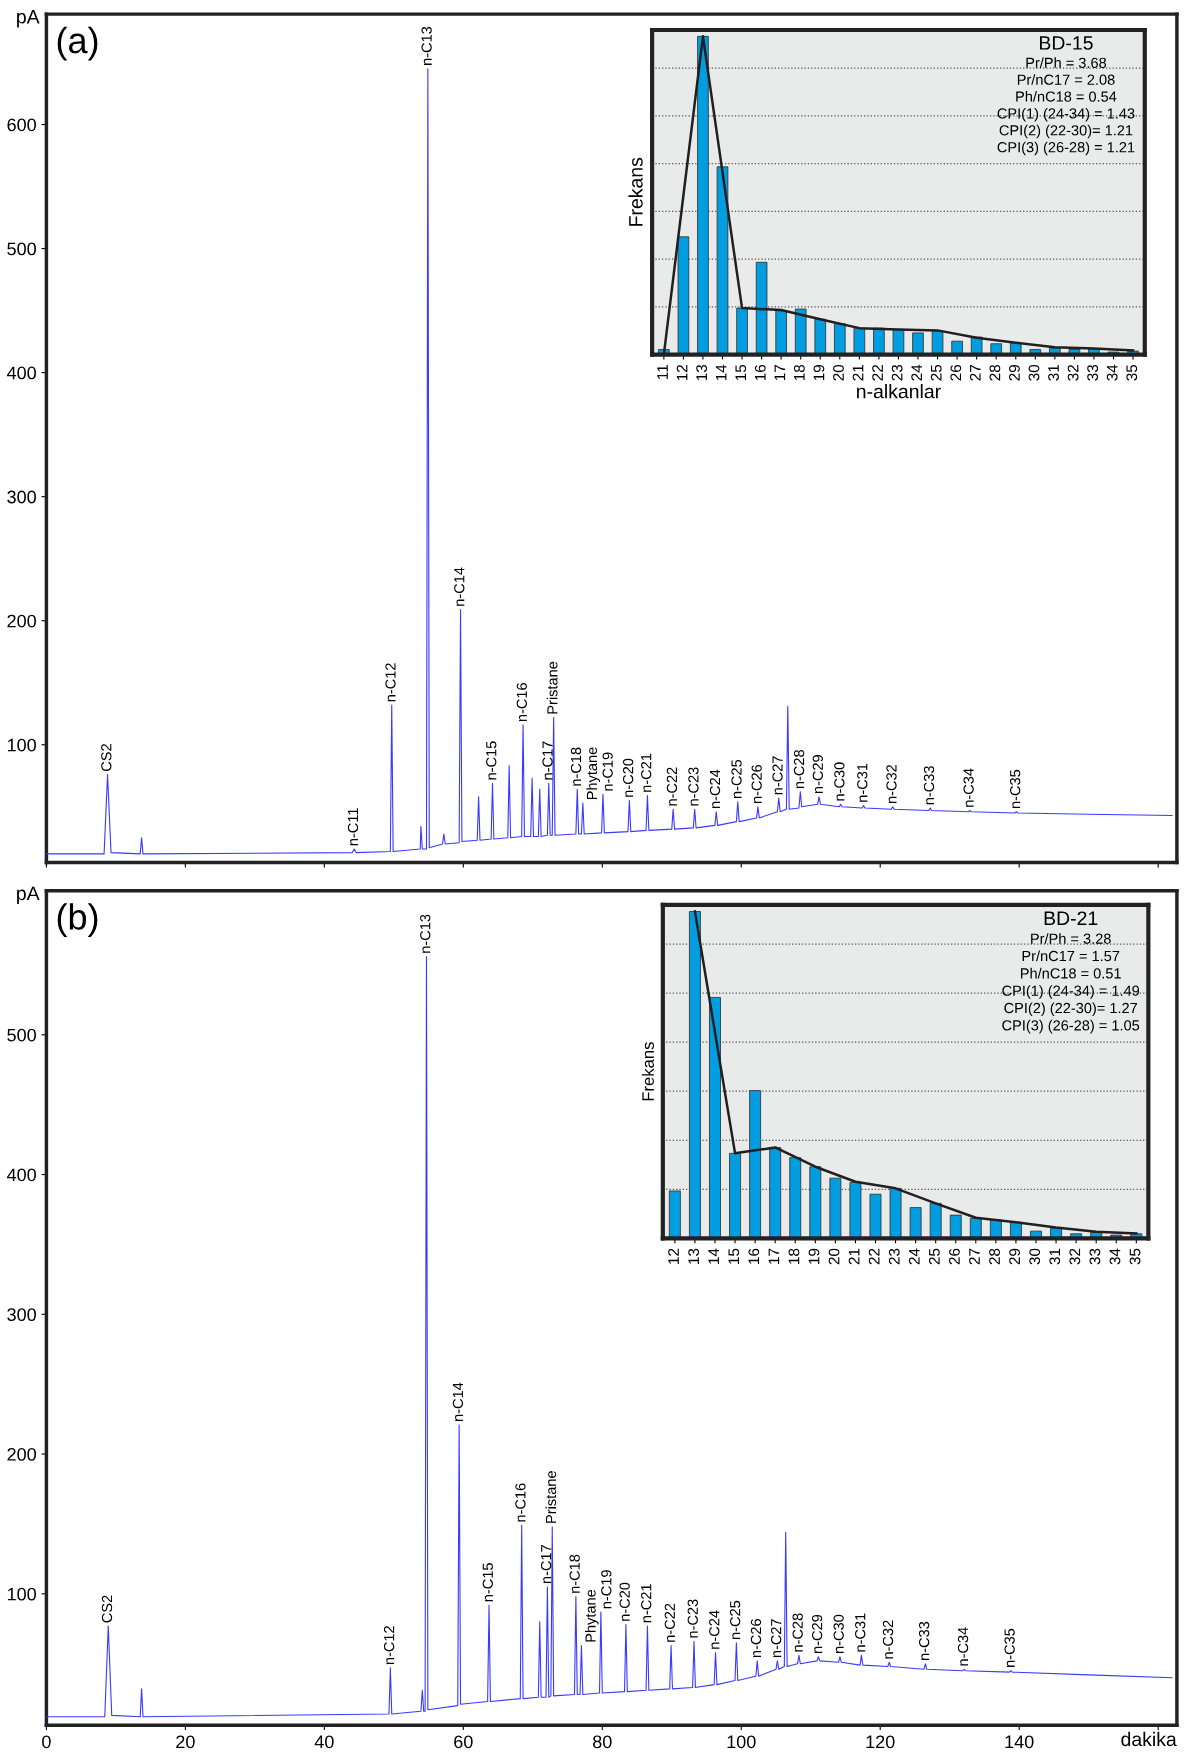 This screenshot has height=1764, width=1190. Describe the element at coordinates (693, 786) in the screenshot. I see `annotation: n-C23` at that location.